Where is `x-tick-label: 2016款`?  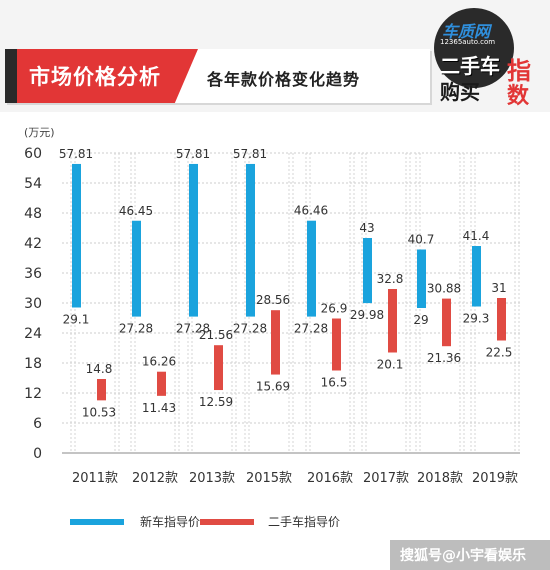 x-tick-label: 2016款 is located at coordinates (330, 478).